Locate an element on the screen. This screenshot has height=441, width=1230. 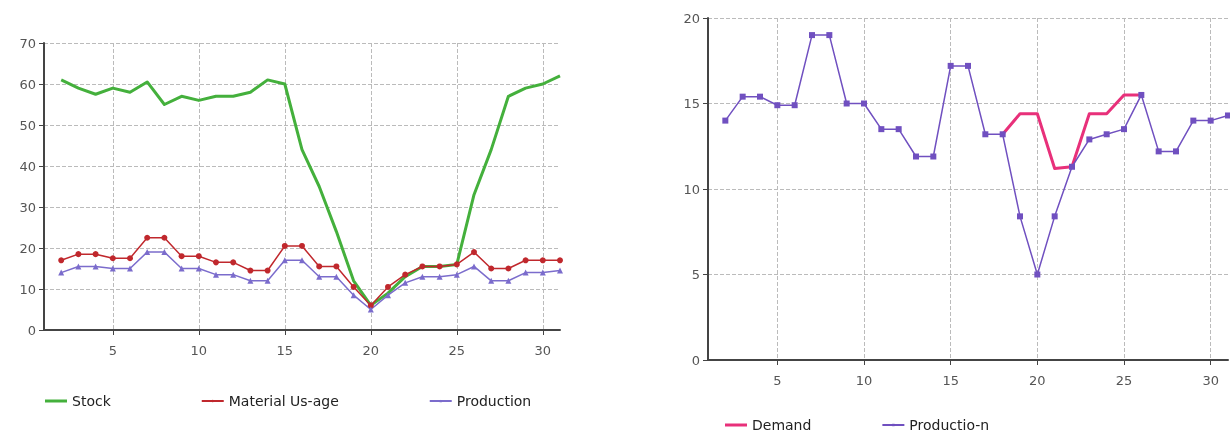
x-tick-label: 5 is located at coordinates (777, 380).